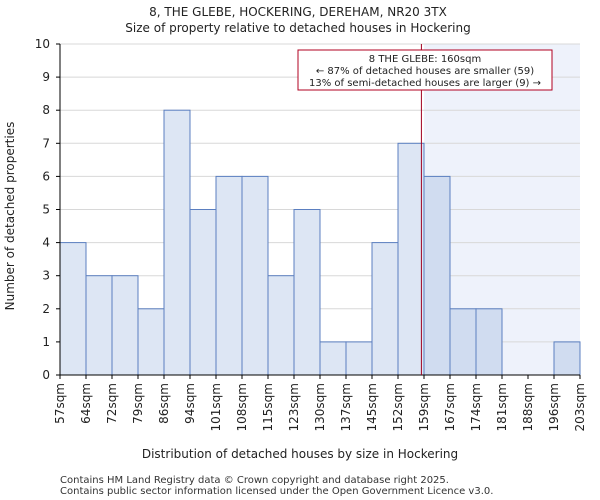  I want to click on bar-101sqm, so click(229, 275).